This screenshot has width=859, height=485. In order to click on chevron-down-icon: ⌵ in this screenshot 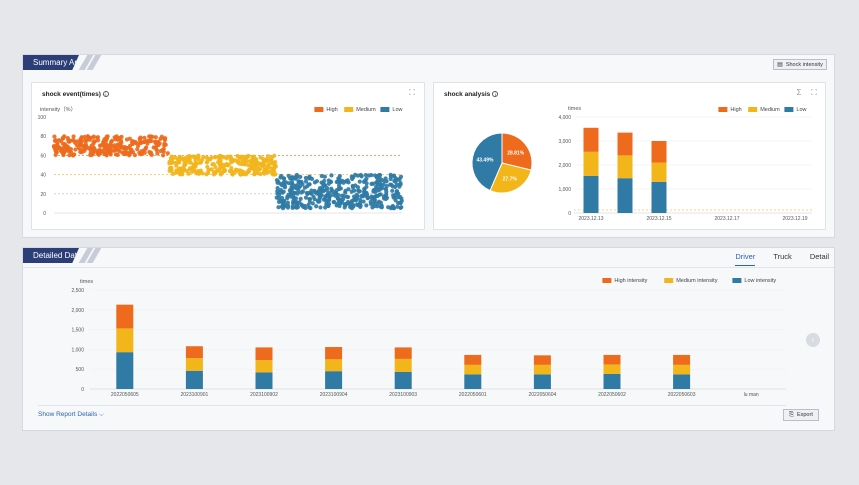, I will do `click(101, 415)`.